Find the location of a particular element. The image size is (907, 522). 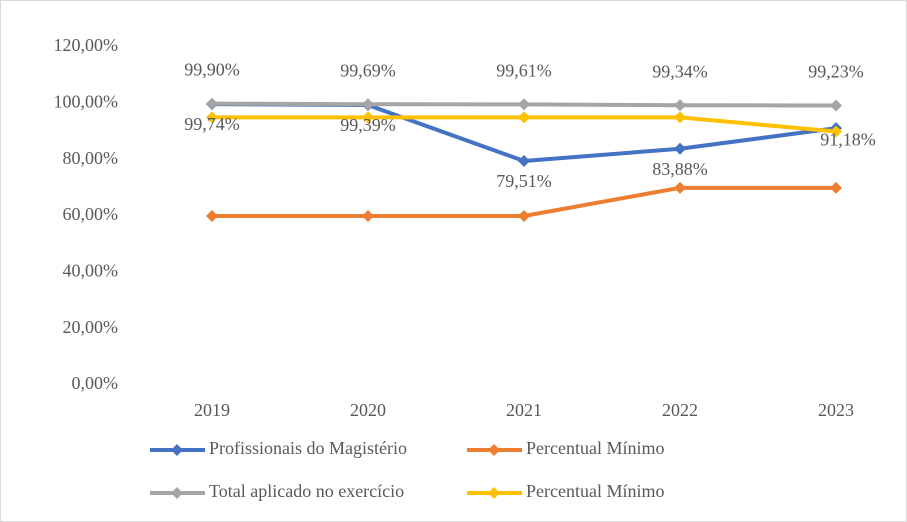

x-tick-label: 2020 is located at coordinates (368, 410).